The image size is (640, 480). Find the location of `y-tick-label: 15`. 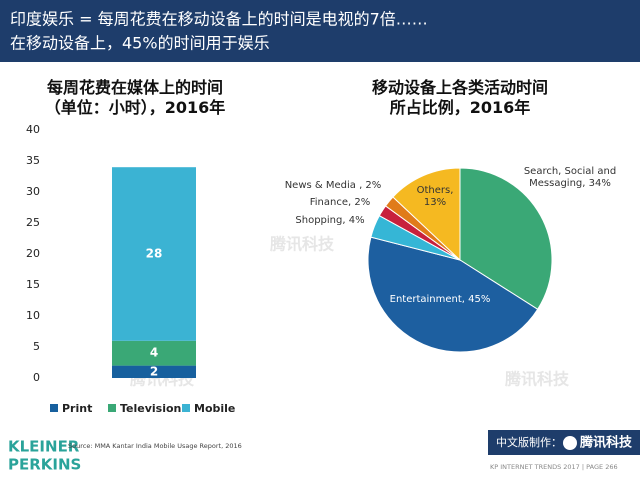

y-tick-label: 15 is located at coordinates (33, 284).